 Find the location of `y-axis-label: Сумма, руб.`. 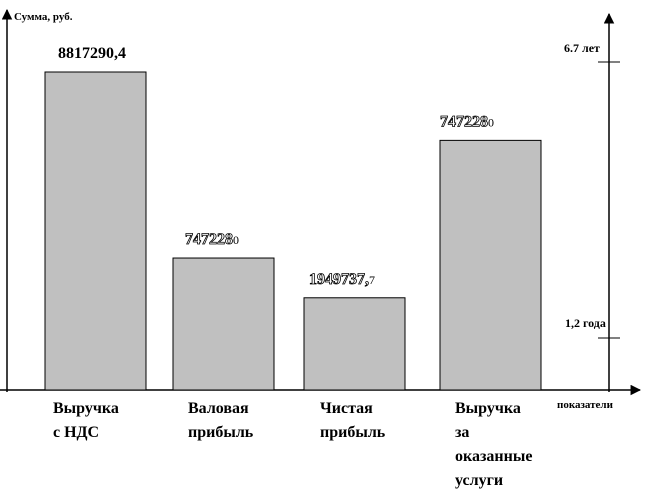

y-axis-label: Сумма, руб. is located at coordinates (43, 17).